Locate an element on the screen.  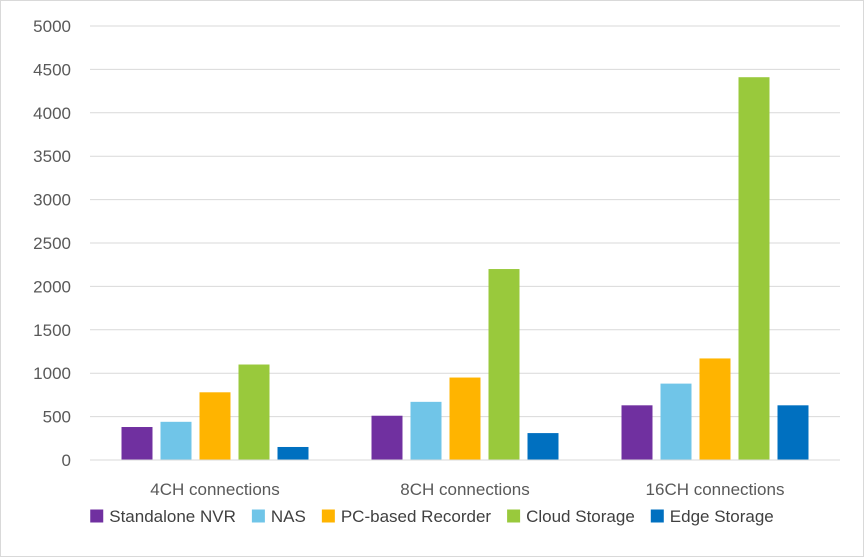
y-tick-label: 2500 is located at coordinates (52, 243).